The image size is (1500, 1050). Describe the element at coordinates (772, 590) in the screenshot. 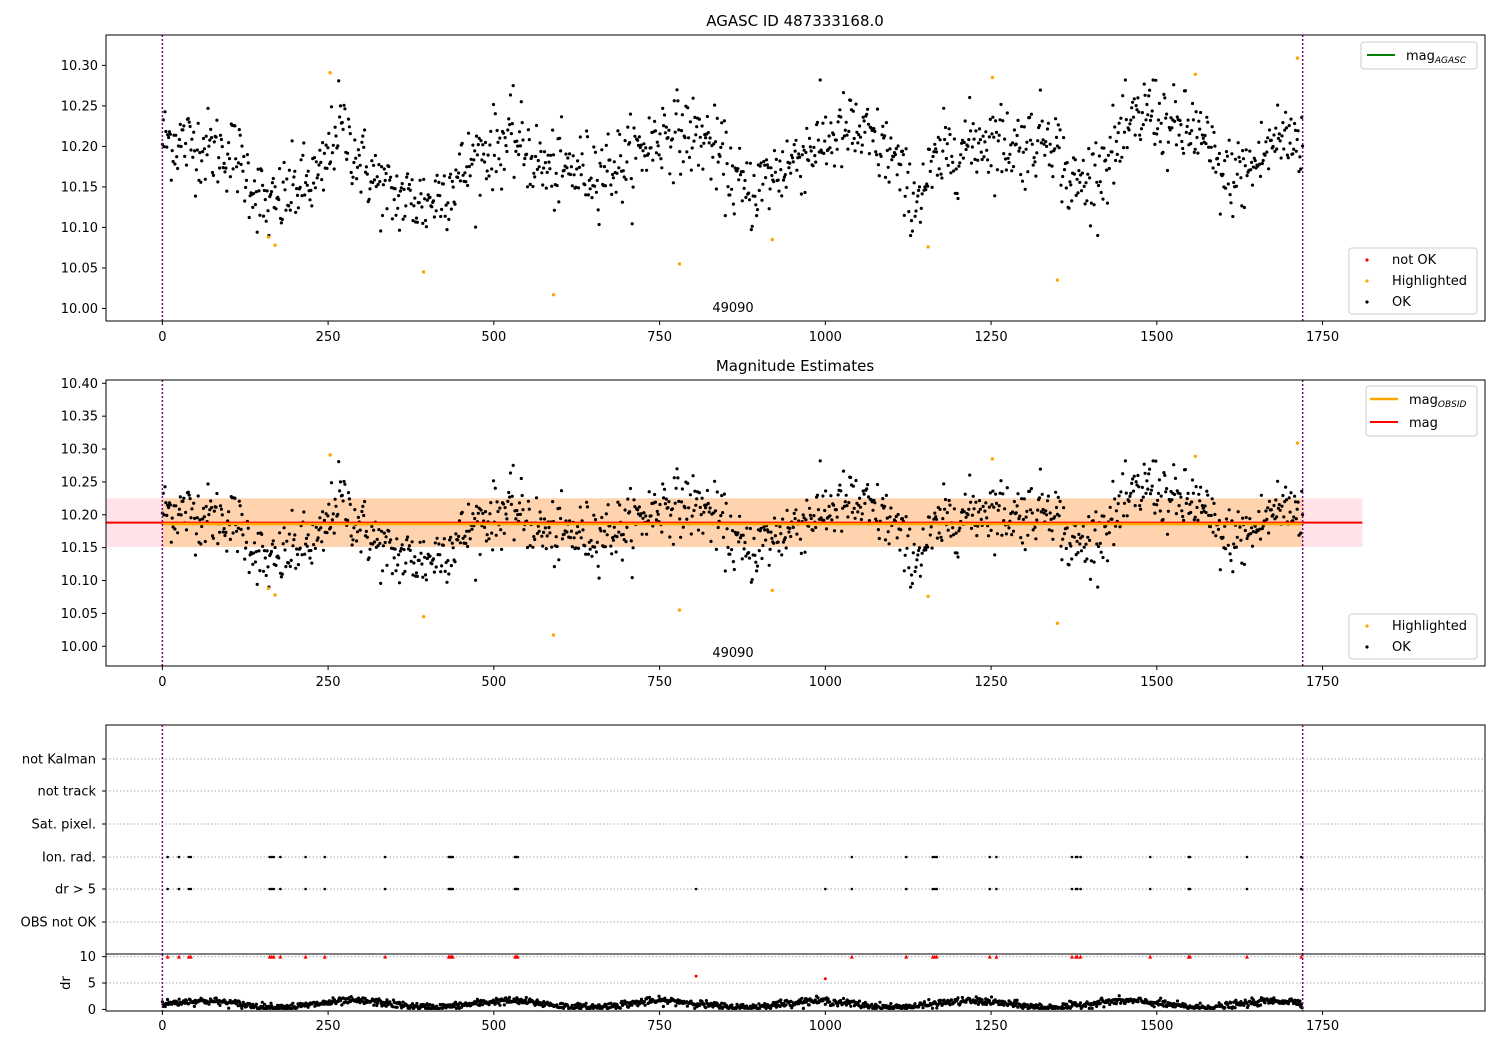

I see `highlighted-point` at that location.